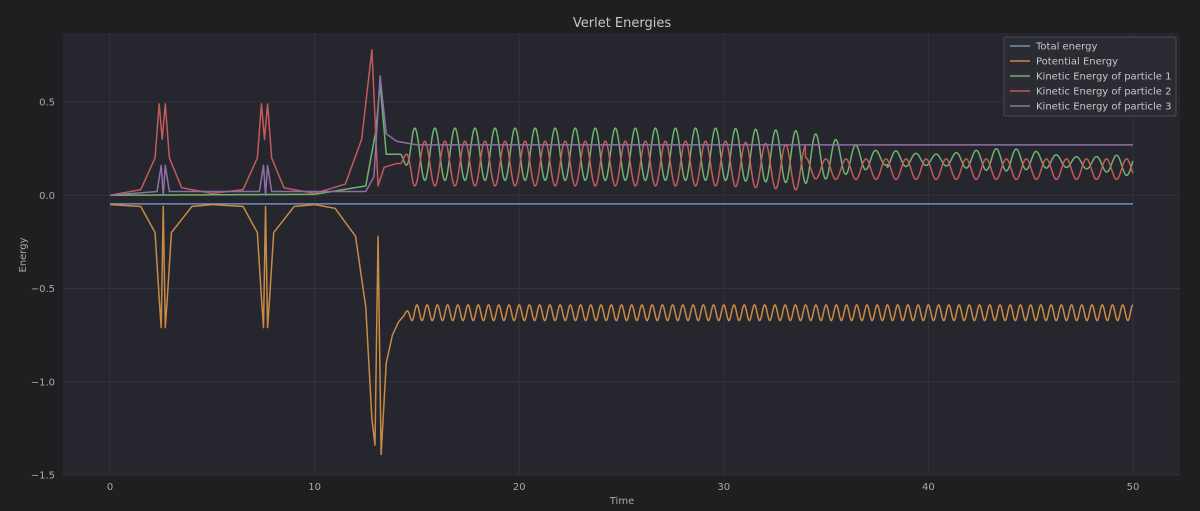  Describe the element at coordinates (519, 487) in the screenshot. I see `x-tick-label: 20` at that location.